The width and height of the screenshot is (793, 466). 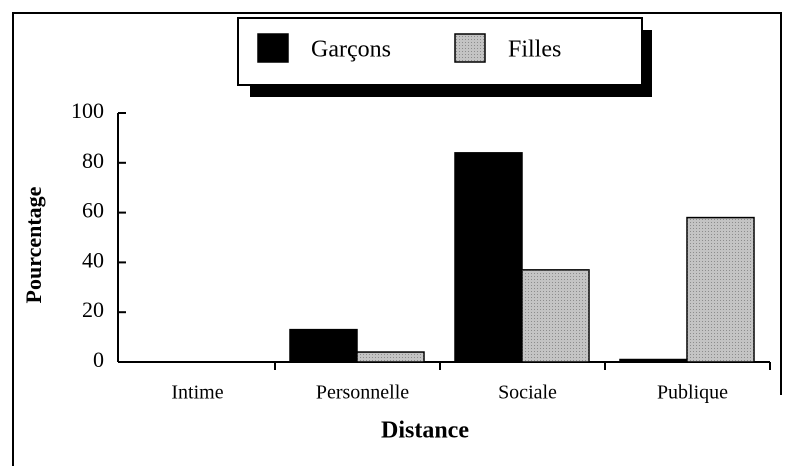 I want to click on legend-texture, so click(x=470, y=48).